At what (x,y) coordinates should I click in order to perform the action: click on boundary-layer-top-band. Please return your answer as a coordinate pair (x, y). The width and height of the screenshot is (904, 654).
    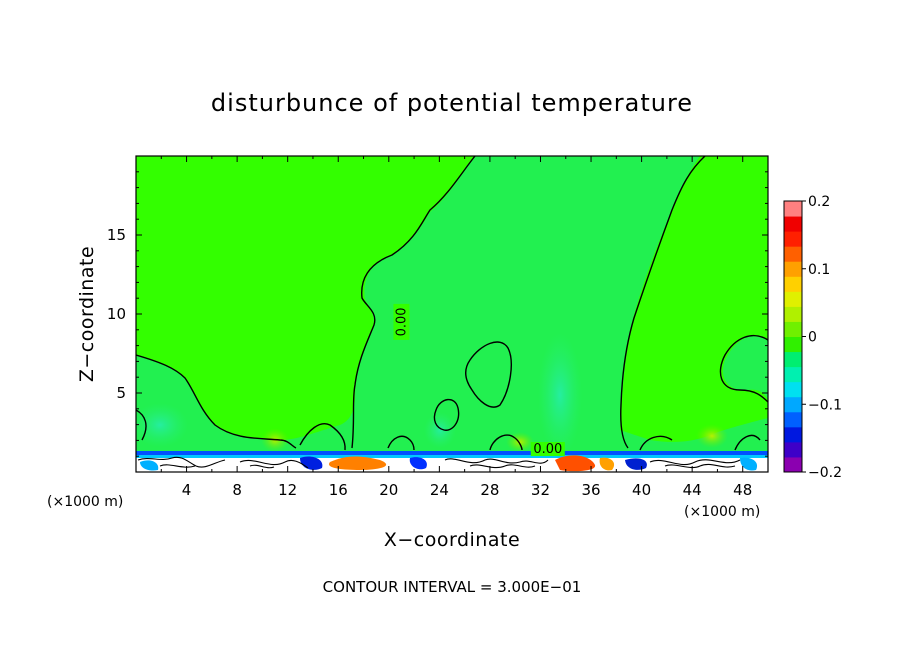
    Looking at the image, I should click on (452, 453).